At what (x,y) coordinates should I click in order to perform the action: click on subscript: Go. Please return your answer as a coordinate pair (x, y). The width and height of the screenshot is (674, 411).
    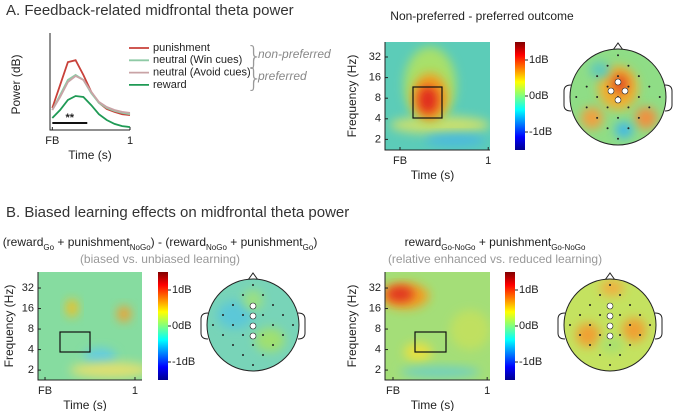
    Looking at the image, I should click on (48, 247).